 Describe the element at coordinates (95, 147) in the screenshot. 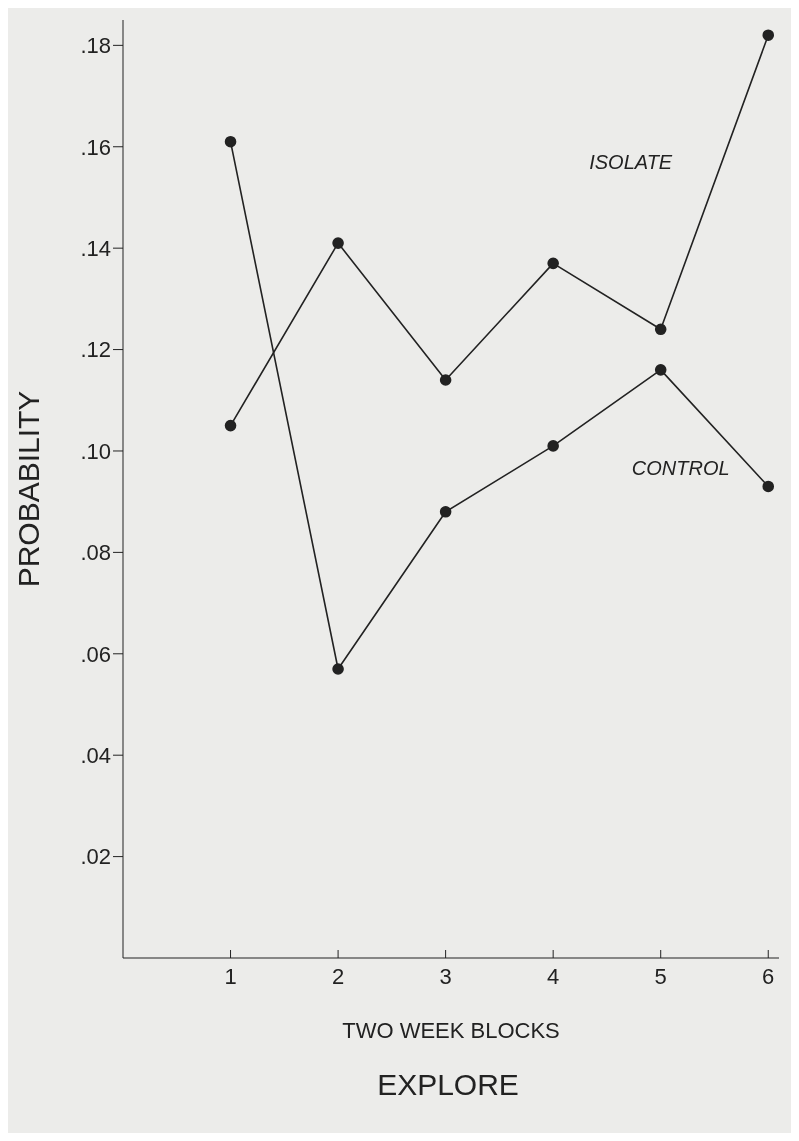

I see `y-tick-label: .16` at that location.